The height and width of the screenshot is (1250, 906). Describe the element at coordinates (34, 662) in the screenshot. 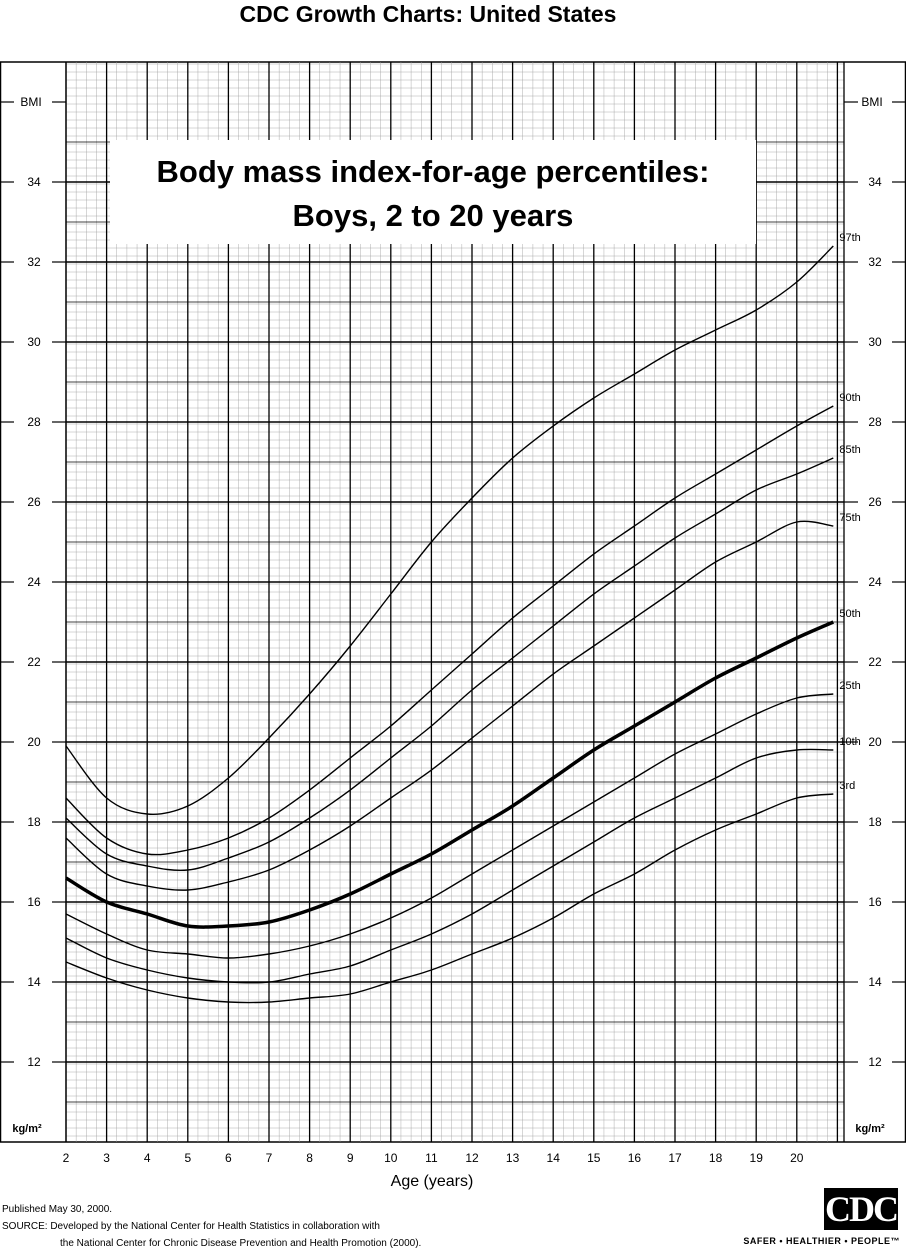

I see `y-tick-label-left: 22` at that location.